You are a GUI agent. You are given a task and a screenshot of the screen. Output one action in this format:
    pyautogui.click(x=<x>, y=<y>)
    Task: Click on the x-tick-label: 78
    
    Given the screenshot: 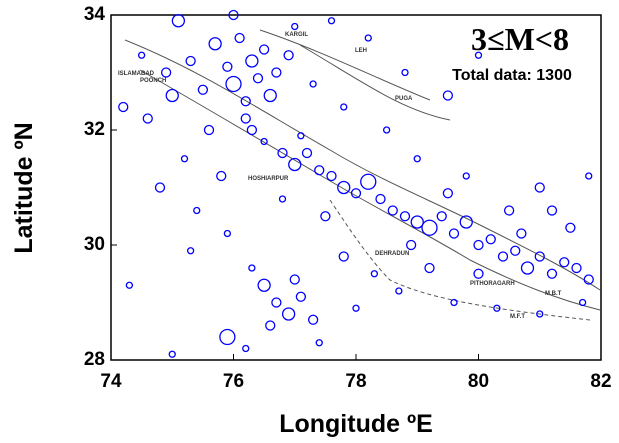 What is the action you would take?
    pyautogui.click(x=355, y=381)
    